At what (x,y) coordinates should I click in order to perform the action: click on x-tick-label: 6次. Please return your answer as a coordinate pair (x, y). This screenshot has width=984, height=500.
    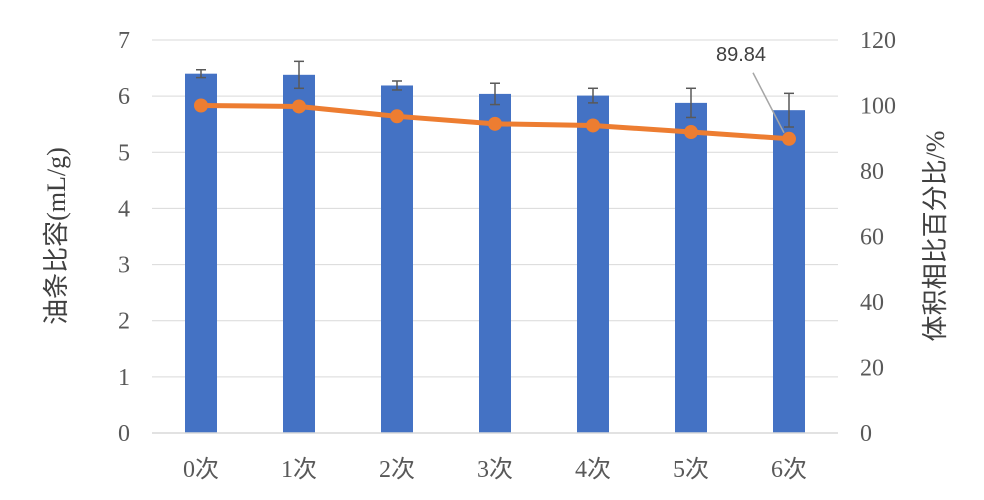
    Looking at the image, I should click on (789, 469).